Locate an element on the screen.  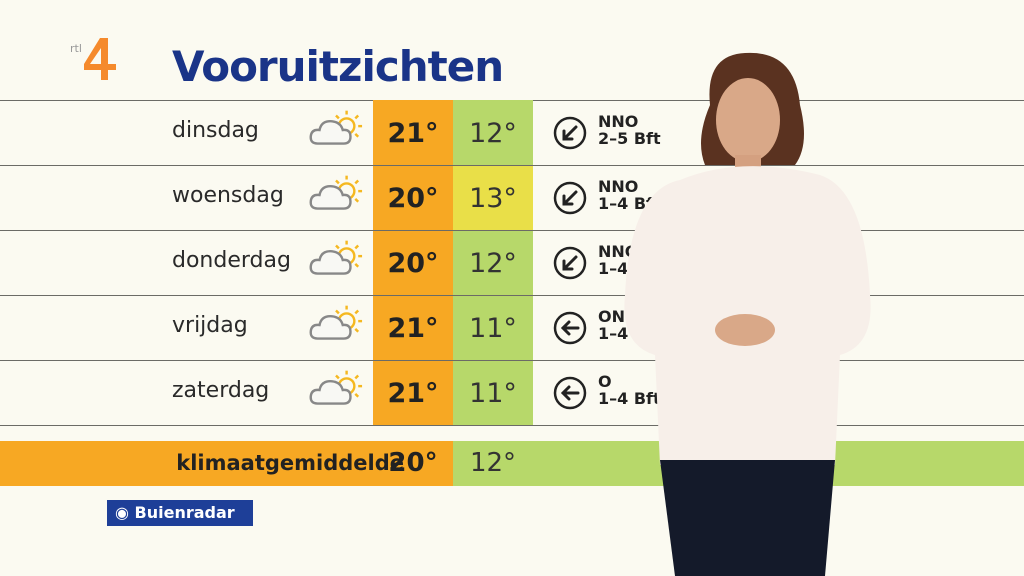
buienradar-logo: ◉ Buienradar is located at coordinates (180, 513).